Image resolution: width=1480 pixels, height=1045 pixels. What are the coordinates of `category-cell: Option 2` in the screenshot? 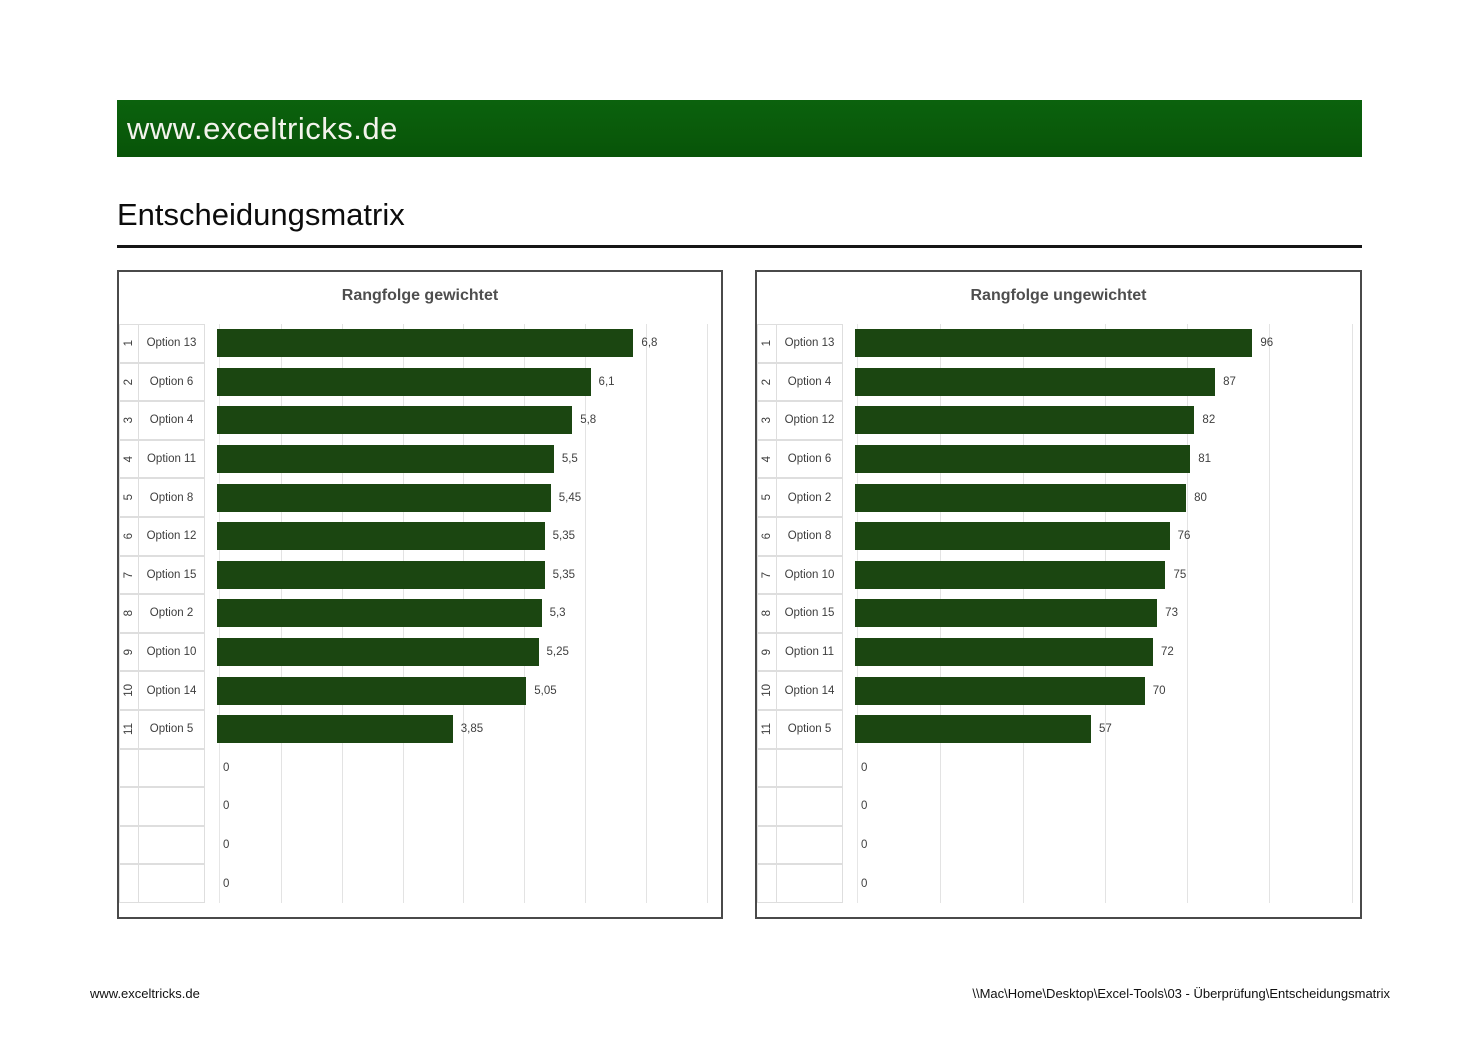 It's located at (810, 497).